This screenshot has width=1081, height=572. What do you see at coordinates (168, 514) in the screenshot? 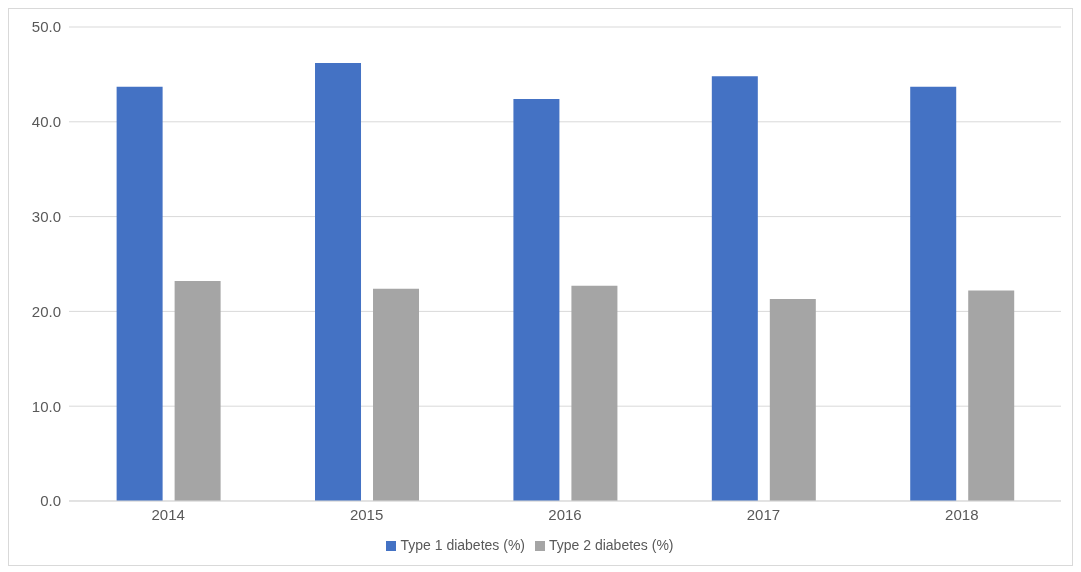
I see `x-tick-label: 2014` at bounding box center [168, 514].